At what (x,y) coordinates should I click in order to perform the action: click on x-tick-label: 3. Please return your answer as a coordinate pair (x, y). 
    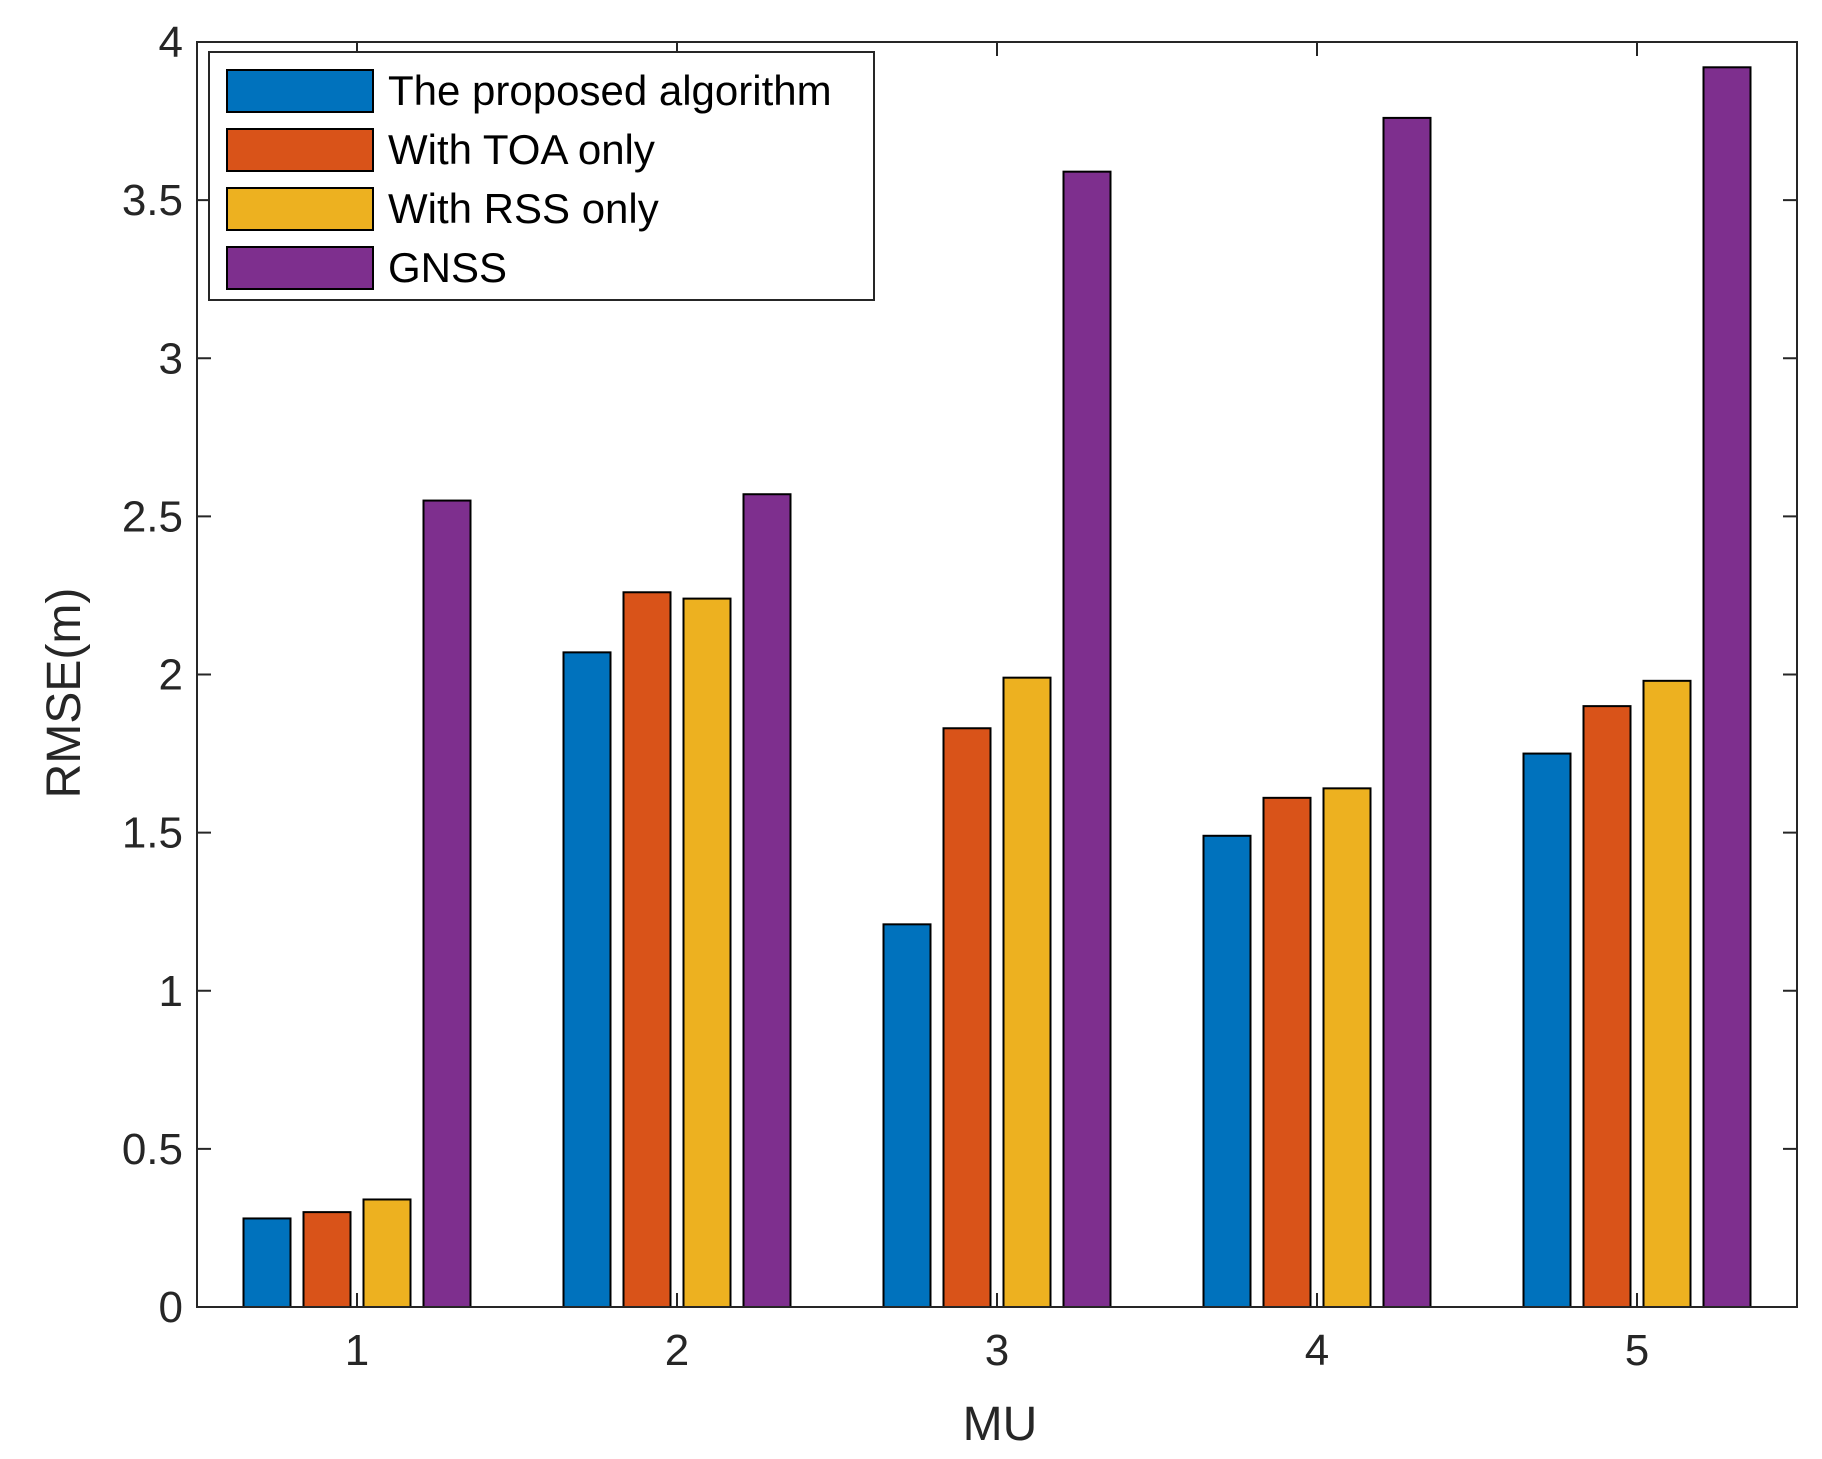
    Looking at the image, I should click on (997, 1350).